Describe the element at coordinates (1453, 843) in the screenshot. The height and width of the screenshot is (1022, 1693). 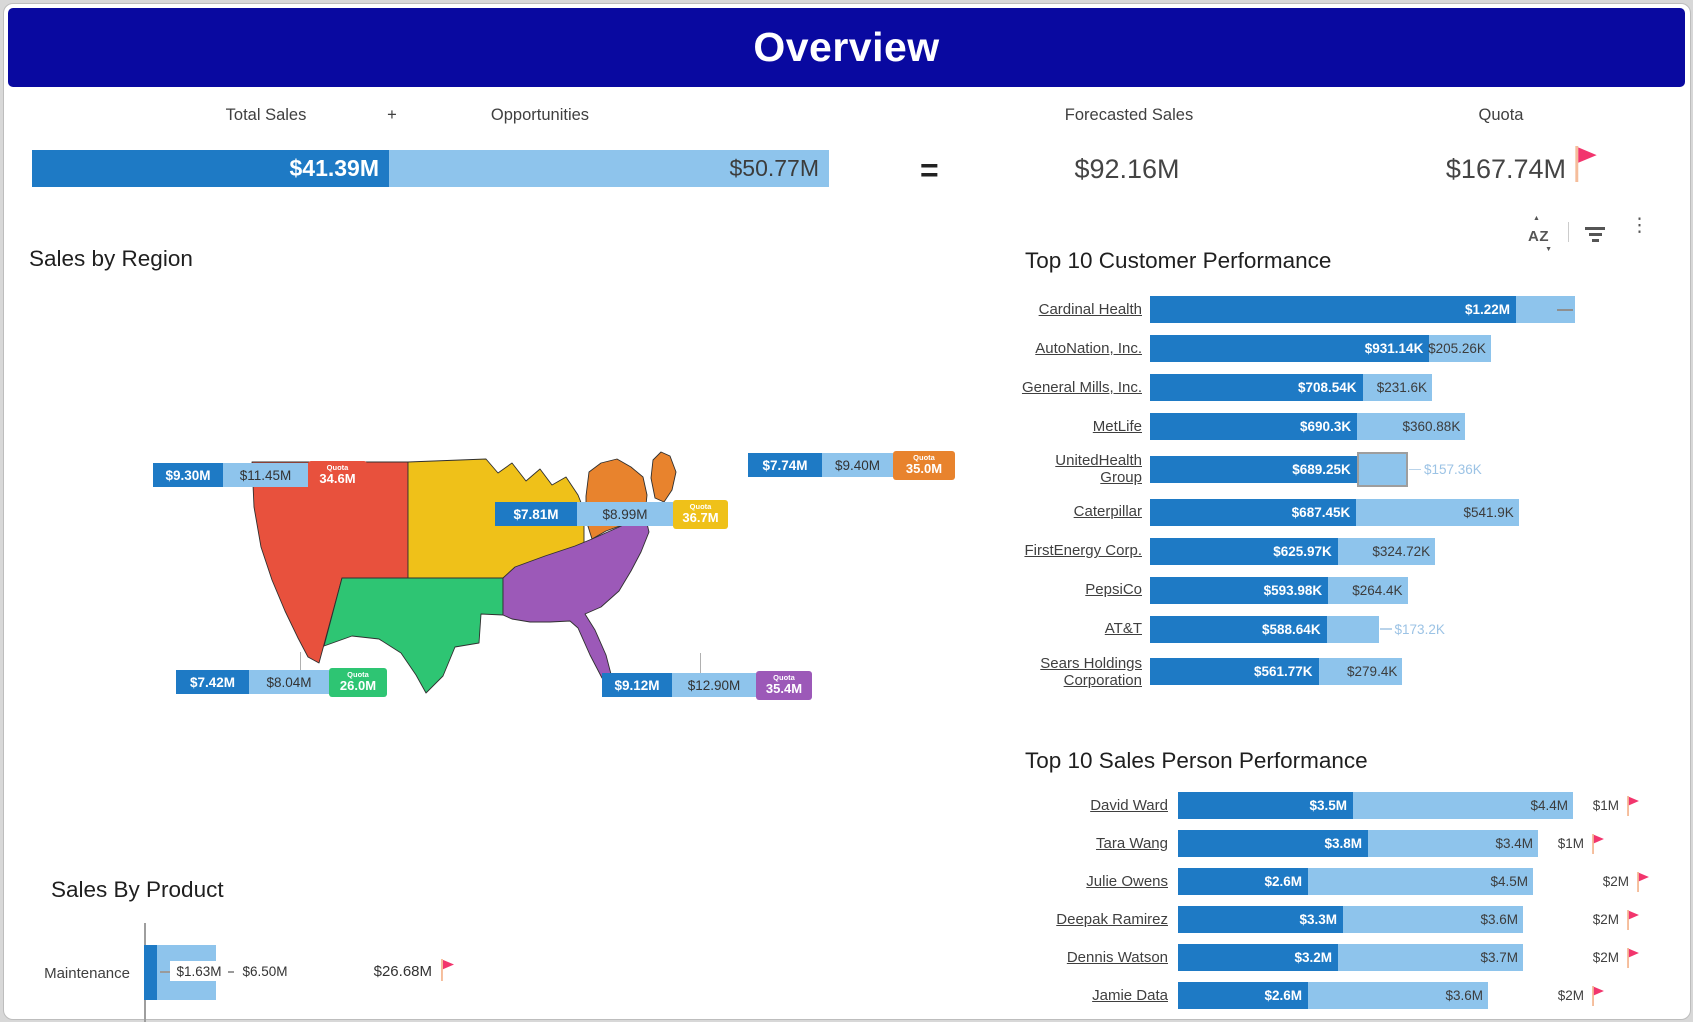
I see `salesperson-opportunity-bar: $3.4M` at that location.